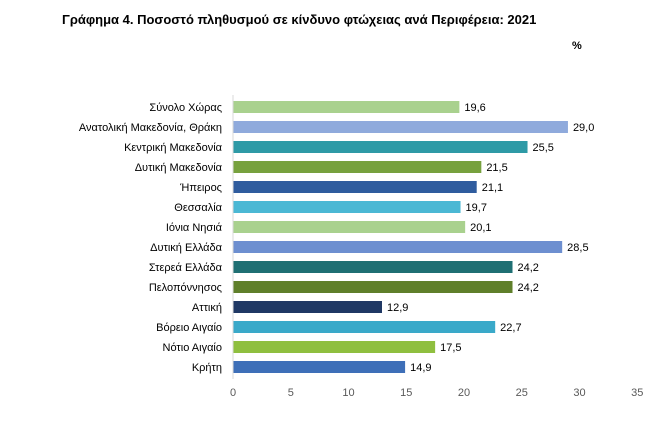 This screenshot has height=445, width=670. Describe the element at coordinates (492, 188) in the screenshot. I see `value-label: 21,1` at that location.